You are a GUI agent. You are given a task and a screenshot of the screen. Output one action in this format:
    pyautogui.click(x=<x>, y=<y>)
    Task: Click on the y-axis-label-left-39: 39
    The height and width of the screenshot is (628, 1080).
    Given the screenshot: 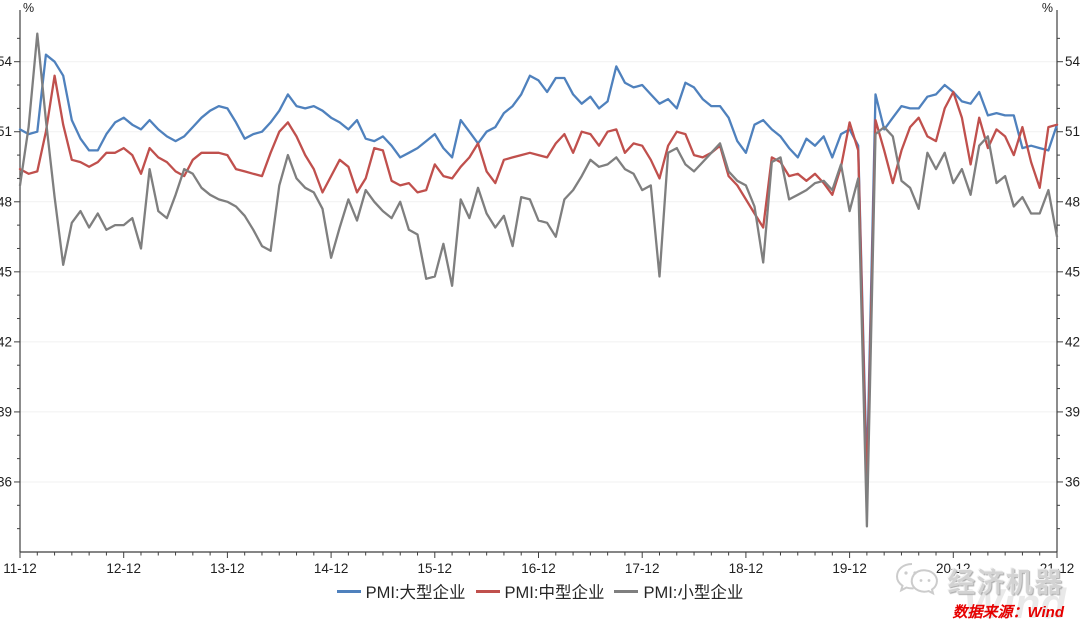 What is the action you would take?
    pyautogui.click(x=6, y=411)
    